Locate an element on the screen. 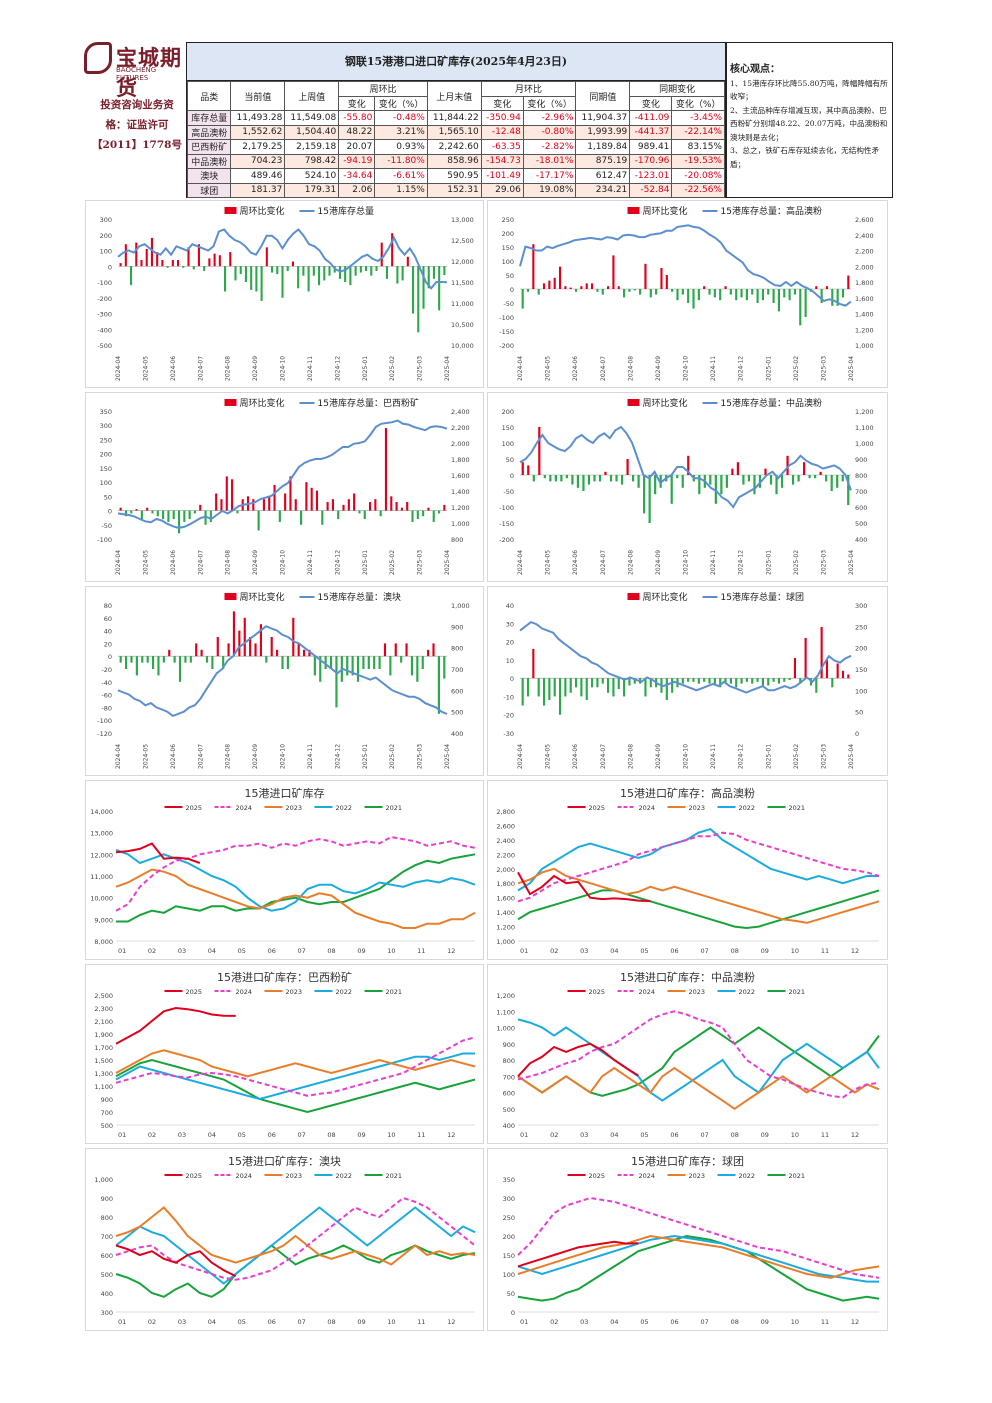  x-tick-label: 07 is located at coordinates (302, 951).